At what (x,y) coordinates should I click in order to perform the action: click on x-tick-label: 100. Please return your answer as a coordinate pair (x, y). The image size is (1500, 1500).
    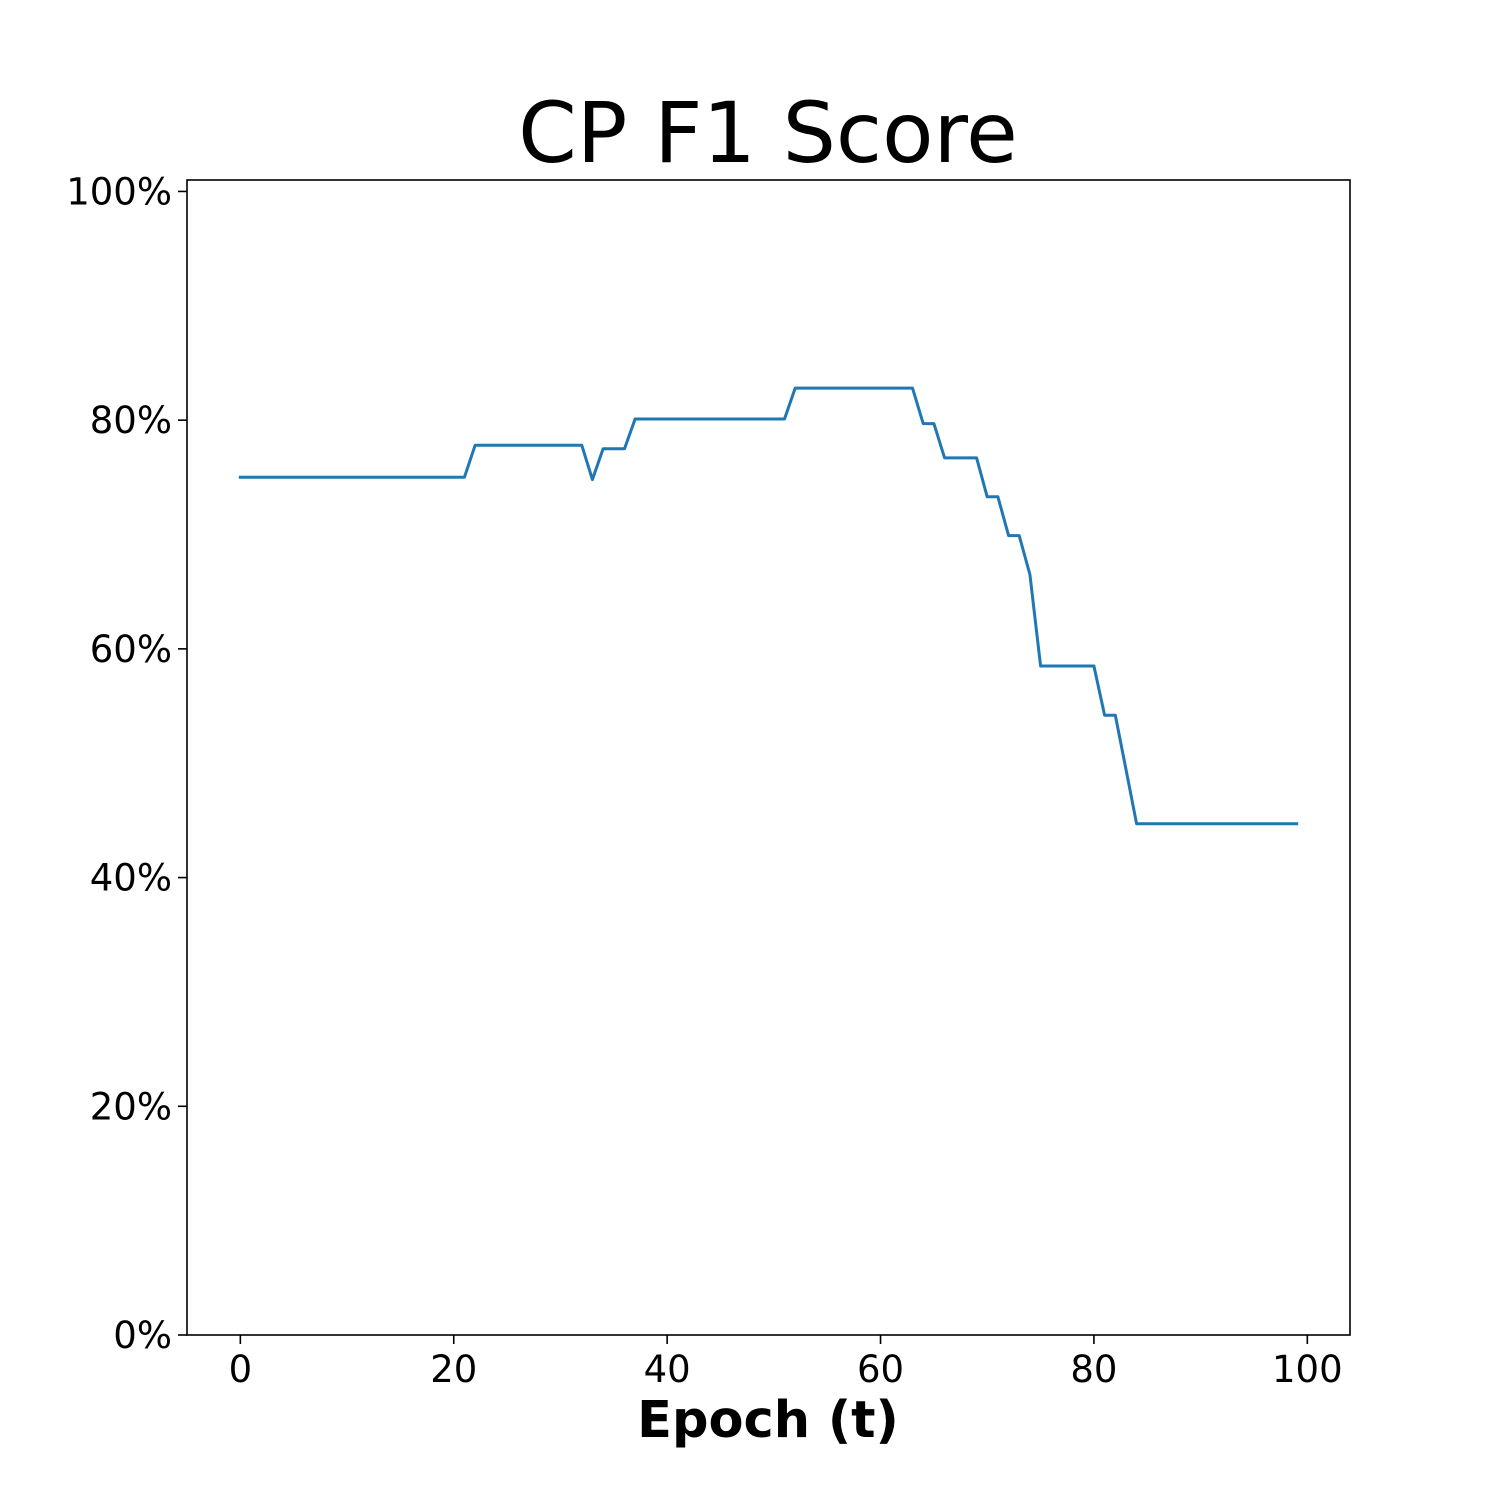
    Looking at the image, I should click on (1307, 1369).